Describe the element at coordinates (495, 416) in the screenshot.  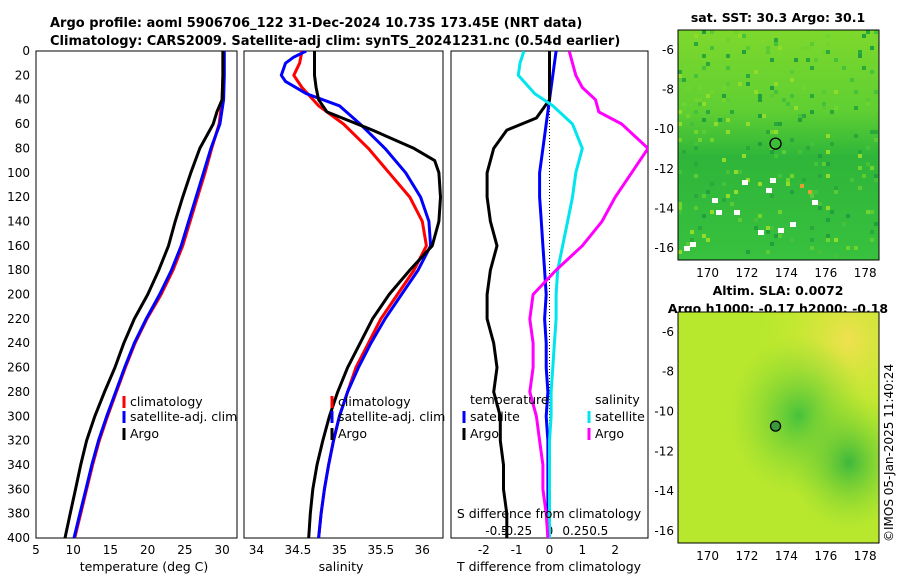
I see `legend-label-t-satellite: satellite` at that location.